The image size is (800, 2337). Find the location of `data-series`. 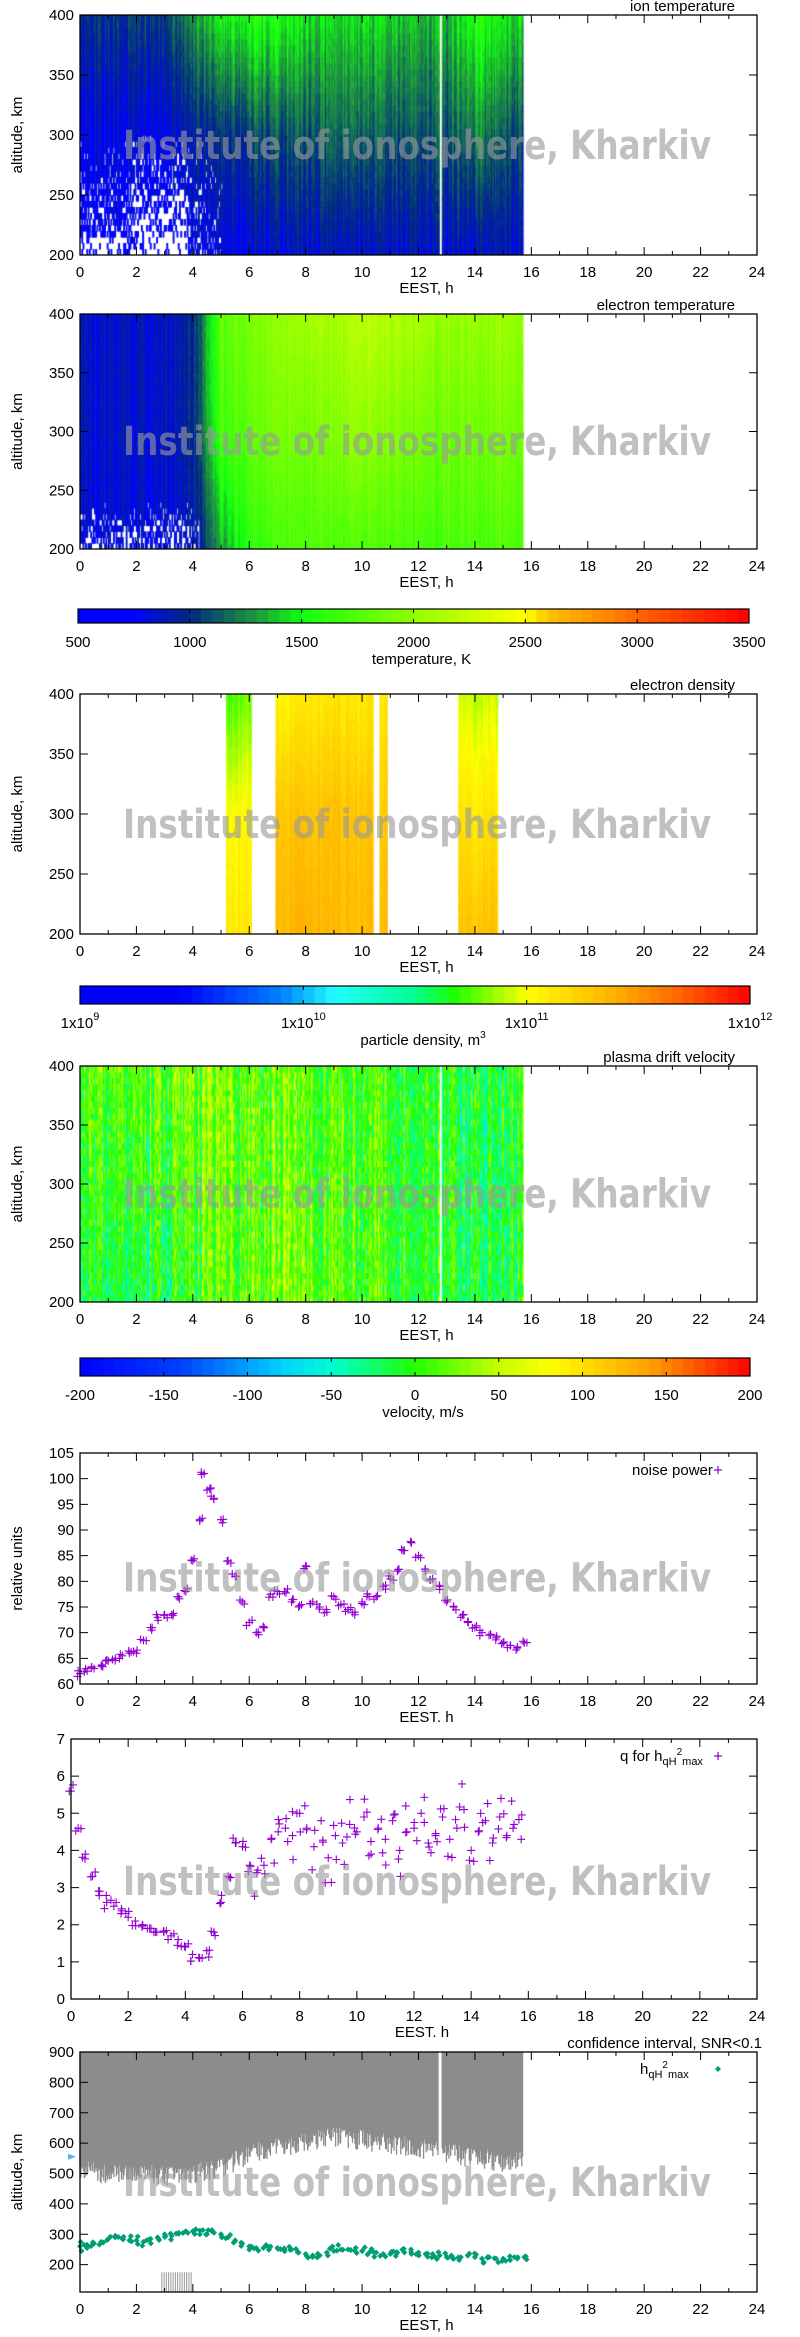

data-series is located at coordinates (303, 2246).